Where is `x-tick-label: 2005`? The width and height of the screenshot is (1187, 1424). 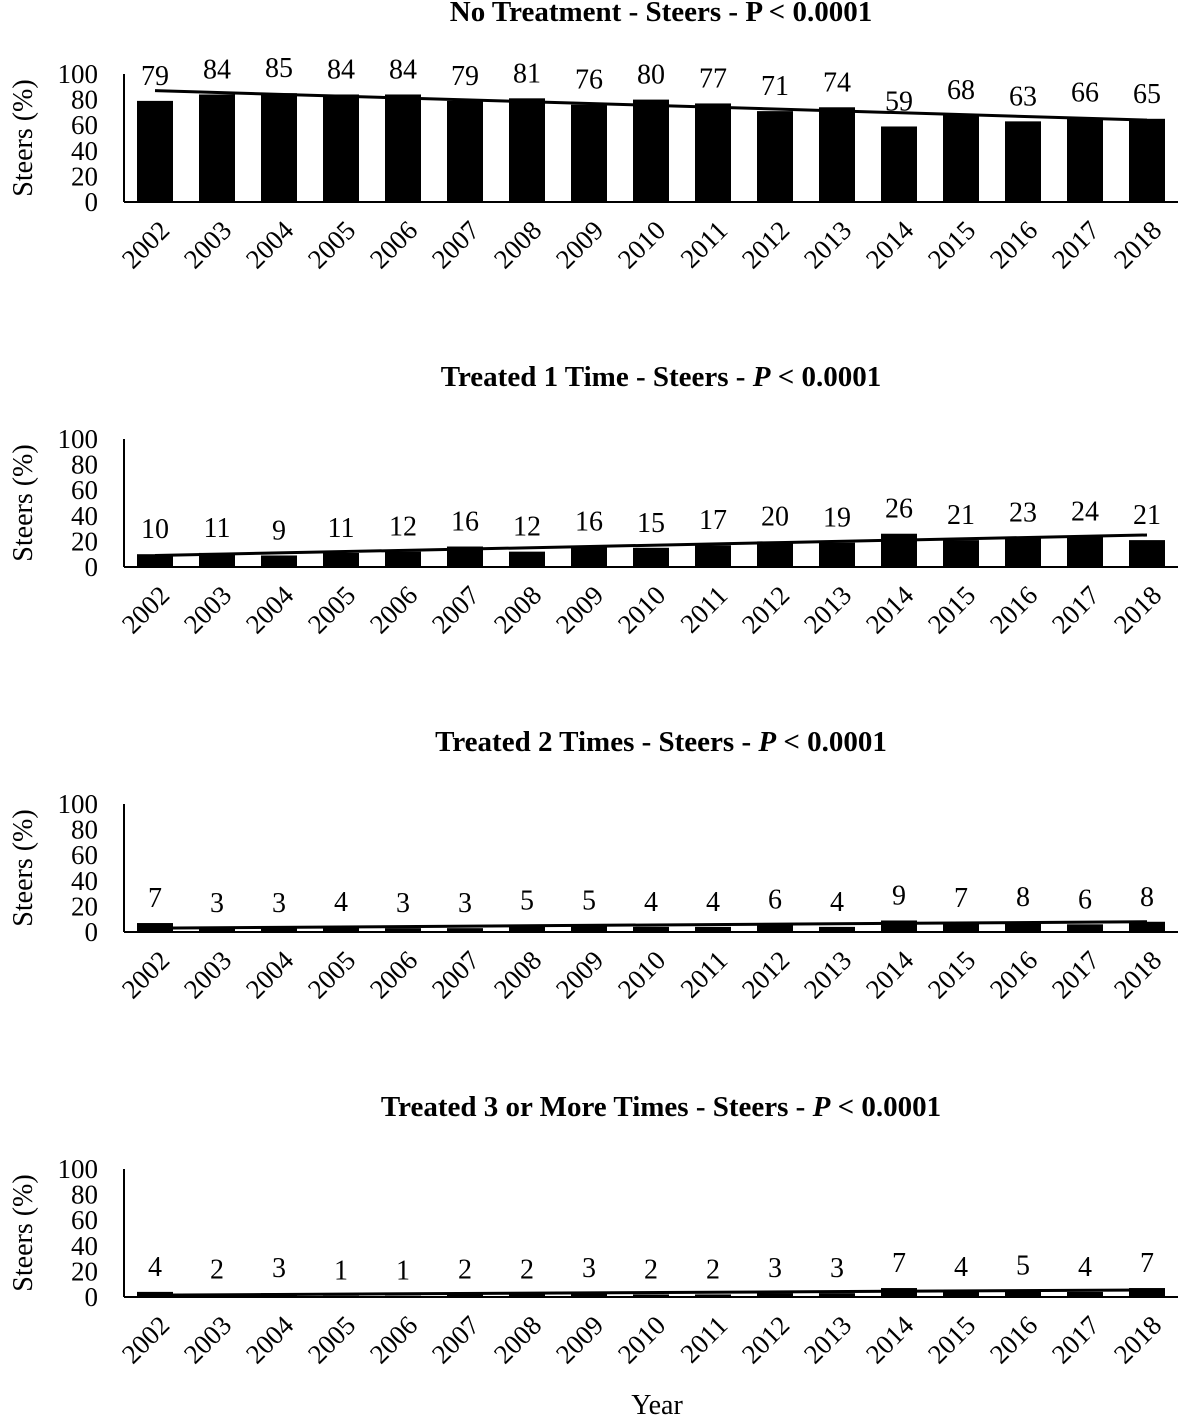 x-tick-label: 2005 is located at coordinates (331, 1339).